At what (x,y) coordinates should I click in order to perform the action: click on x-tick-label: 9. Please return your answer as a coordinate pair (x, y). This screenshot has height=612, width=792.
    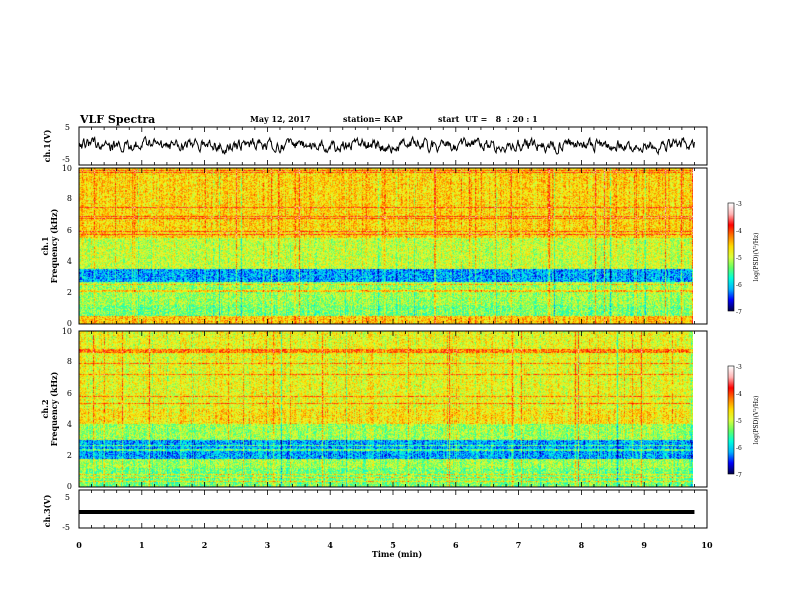
    Looking at the image, I should click on (644, 545).